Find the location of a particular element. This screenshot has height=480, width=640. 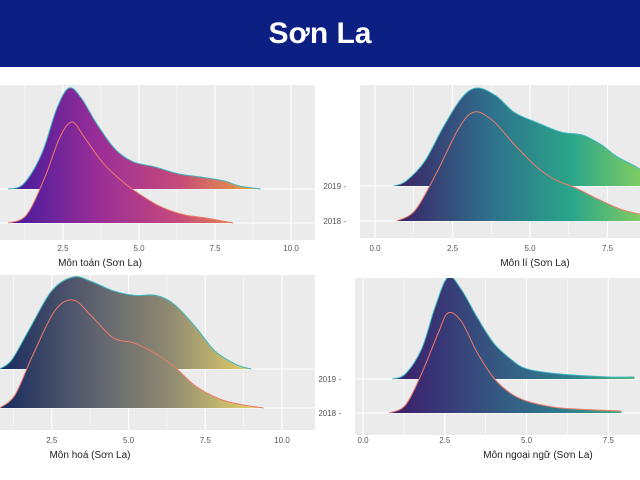

x-axis-label: Môn toán (Sơn La) is located at coordinates (100, 263).